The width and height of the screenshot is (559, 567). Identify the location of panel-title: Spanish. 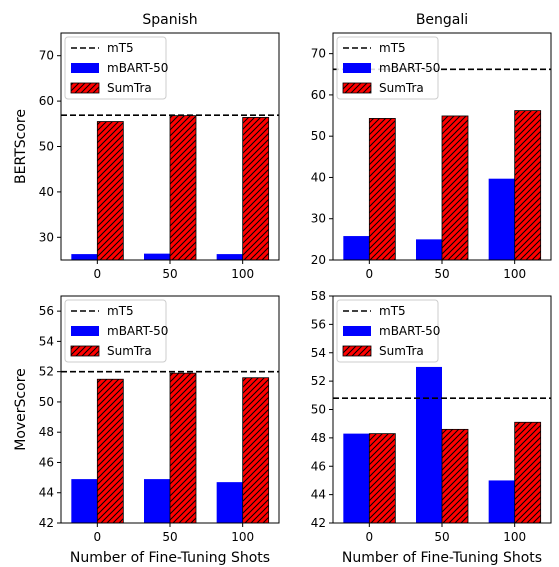
(169, 20).